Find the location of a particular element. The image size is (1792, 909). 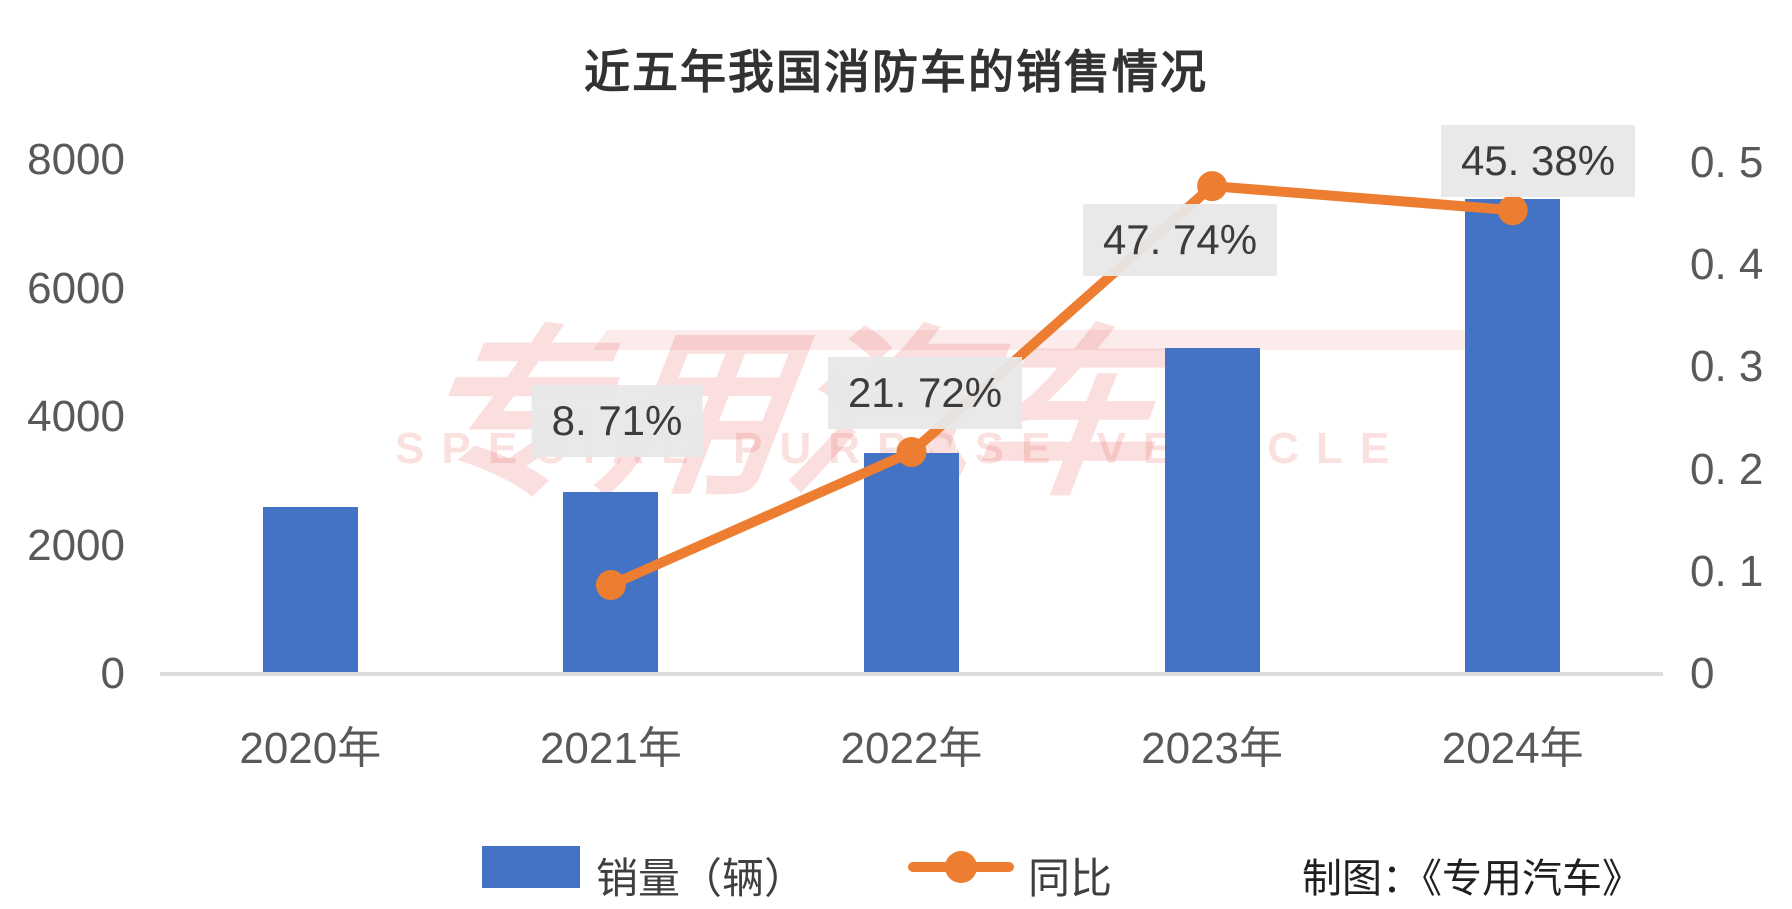

x-tick-2020年: 2020年 is located at coordinates (310, 748).